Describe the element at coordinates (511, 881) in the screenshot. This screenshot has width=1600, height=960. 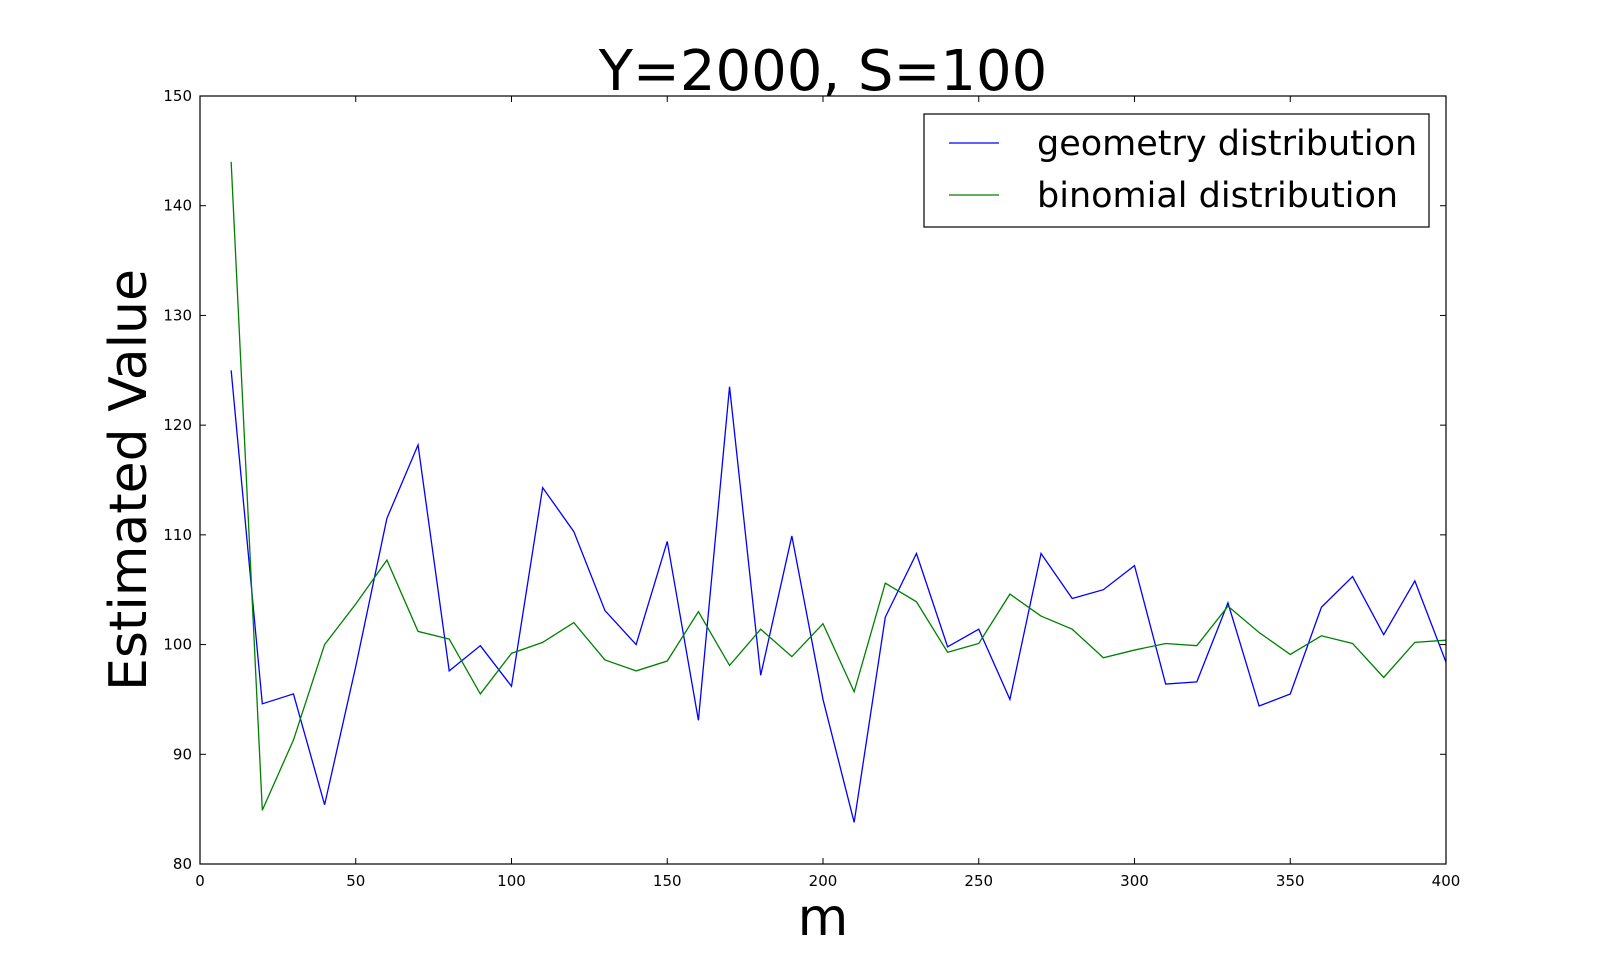
I see `x-tick-label: 100` at that location.